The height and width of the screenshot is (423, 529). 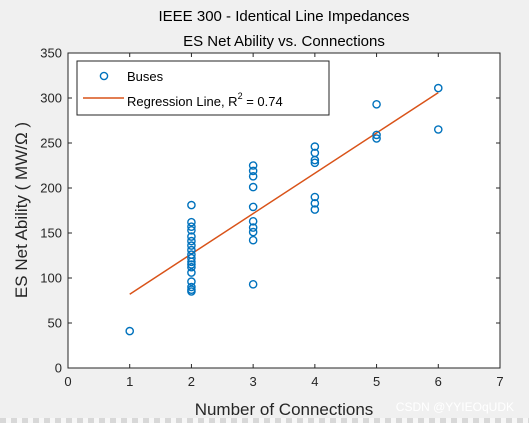 I want to click on legend-box, so click(x=203, y=88).